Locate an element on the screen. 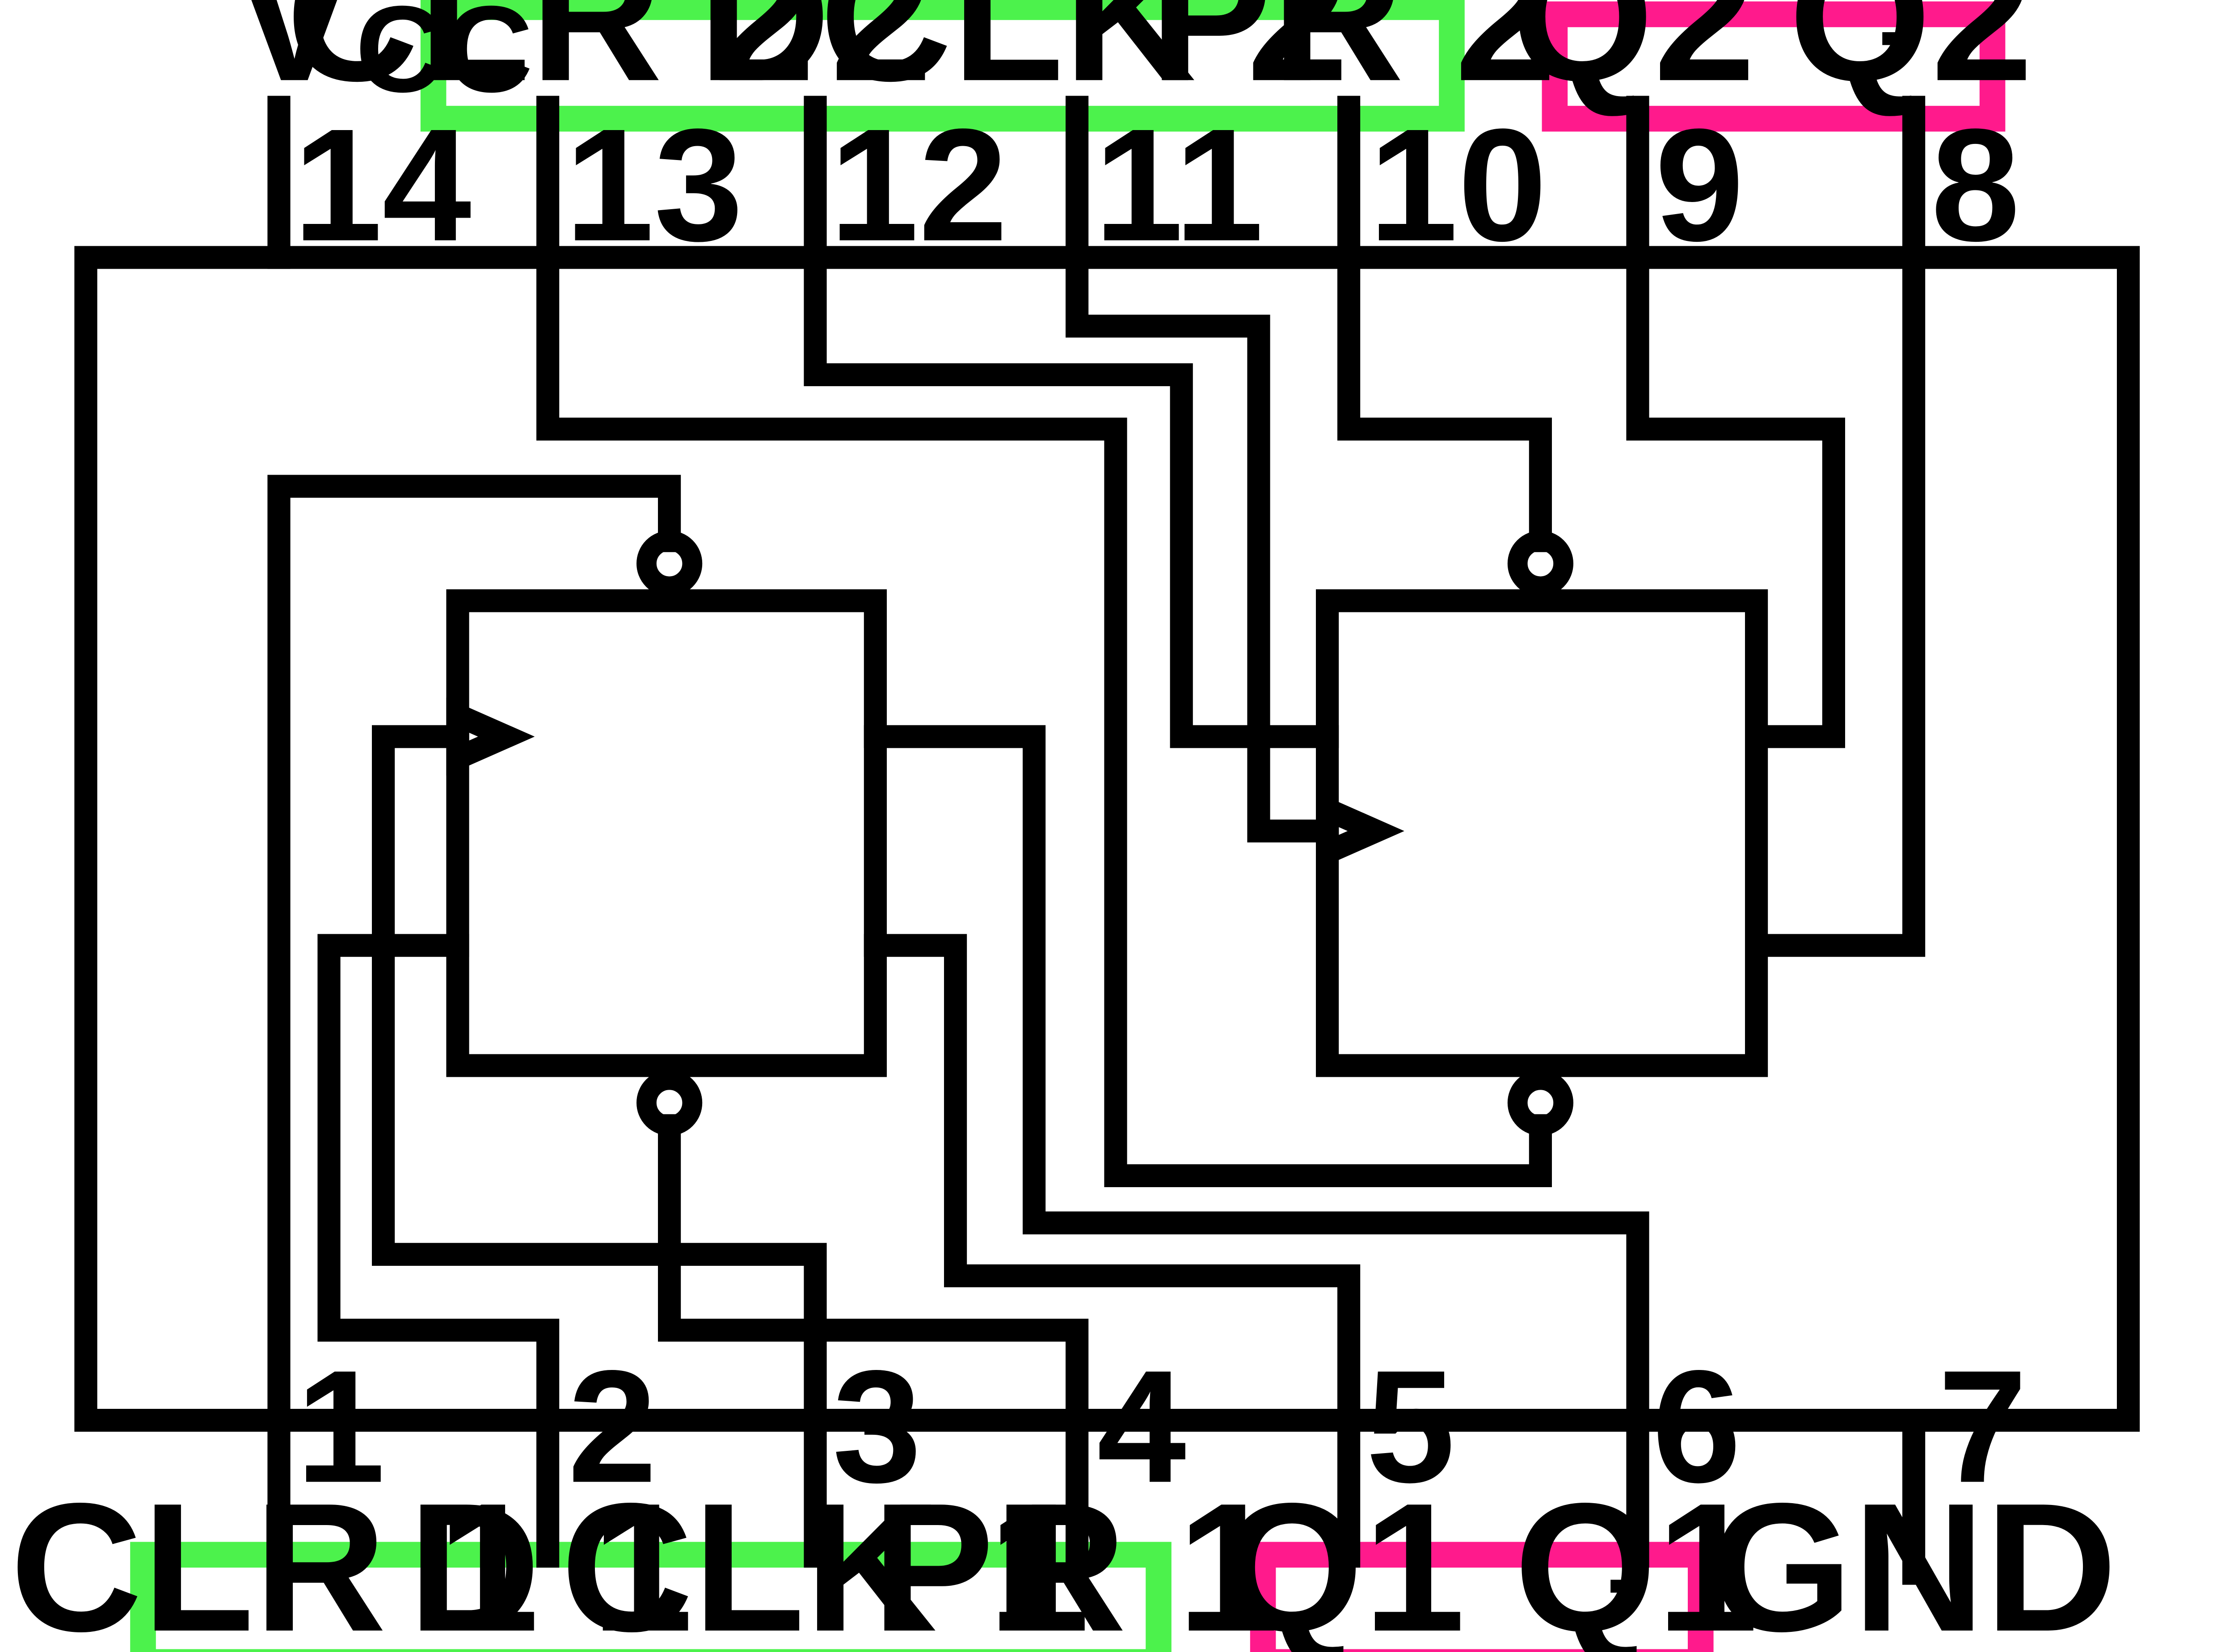 This screenshot has height=1652, width=2217. bottom-pin-stubs is located at coordinates (1096, 1497).